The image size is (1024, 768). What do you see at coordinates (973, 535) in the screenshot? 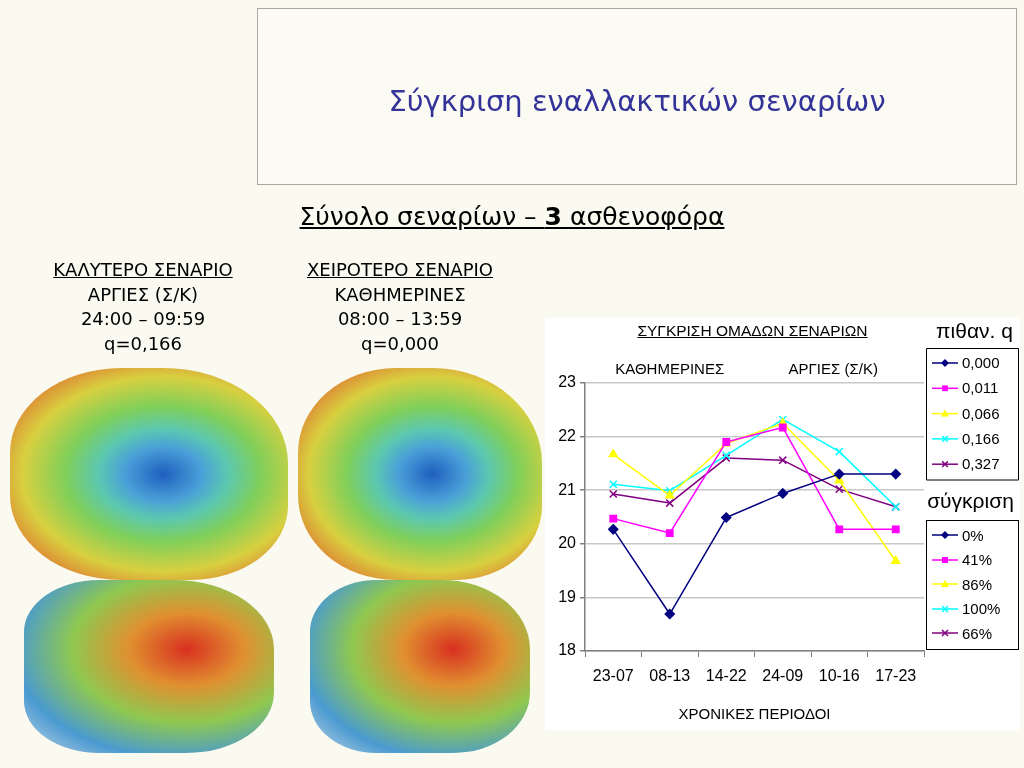
I see `text: 0%` at bounding box center [973, 535].